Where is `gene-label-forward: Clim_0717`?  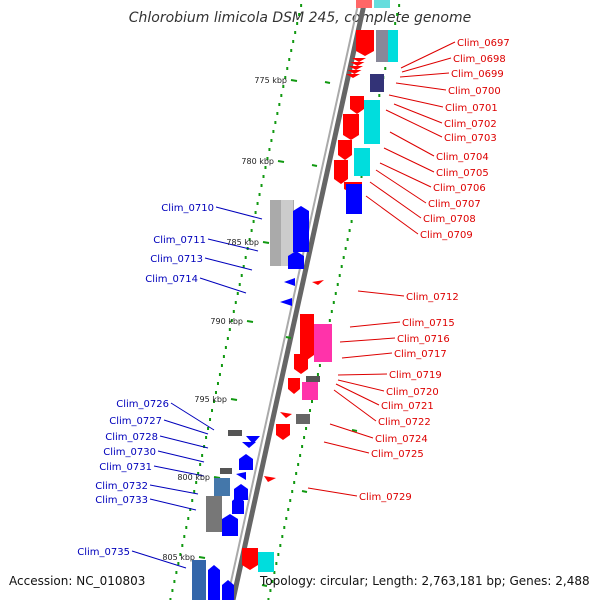
gene-label-forward: Clim_0717 is located at coordinates (420, 354).